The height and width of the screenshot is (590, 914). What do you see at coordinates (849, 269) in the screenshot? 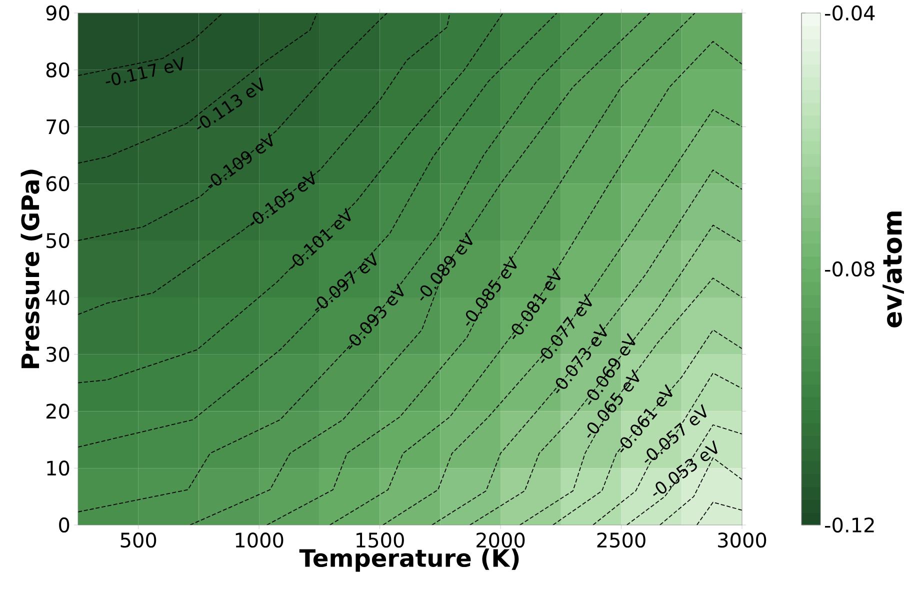
I see `color-bar-label: -0.08` at bounding box center [849, 269].